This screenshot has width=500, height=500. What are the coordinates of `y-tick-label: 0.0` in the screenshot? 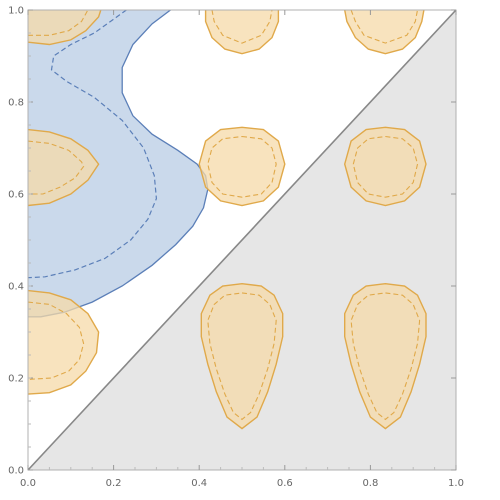 It's located at (16, 471).